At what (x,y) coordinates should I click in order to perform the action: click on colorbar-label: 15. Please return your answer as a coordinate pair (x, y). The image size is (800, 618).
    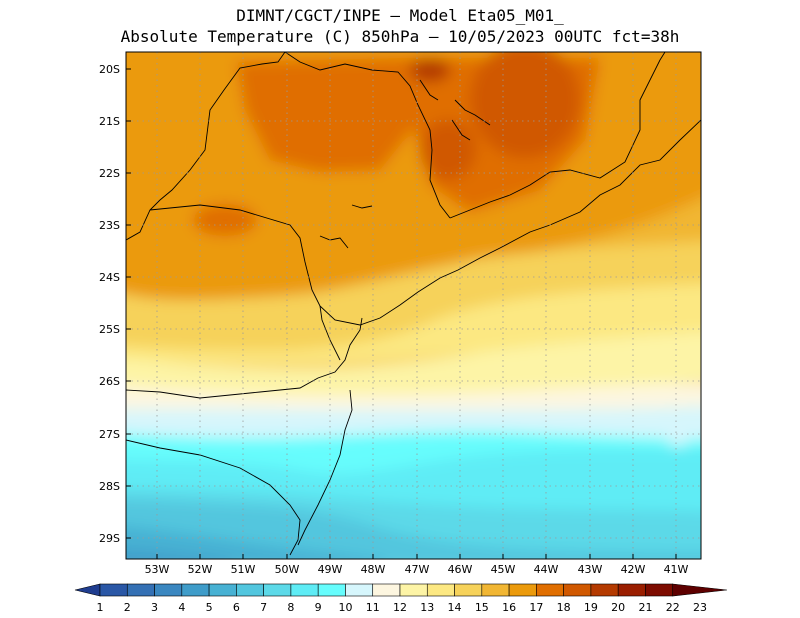
    Looking at the image, I should click on (482, 607).